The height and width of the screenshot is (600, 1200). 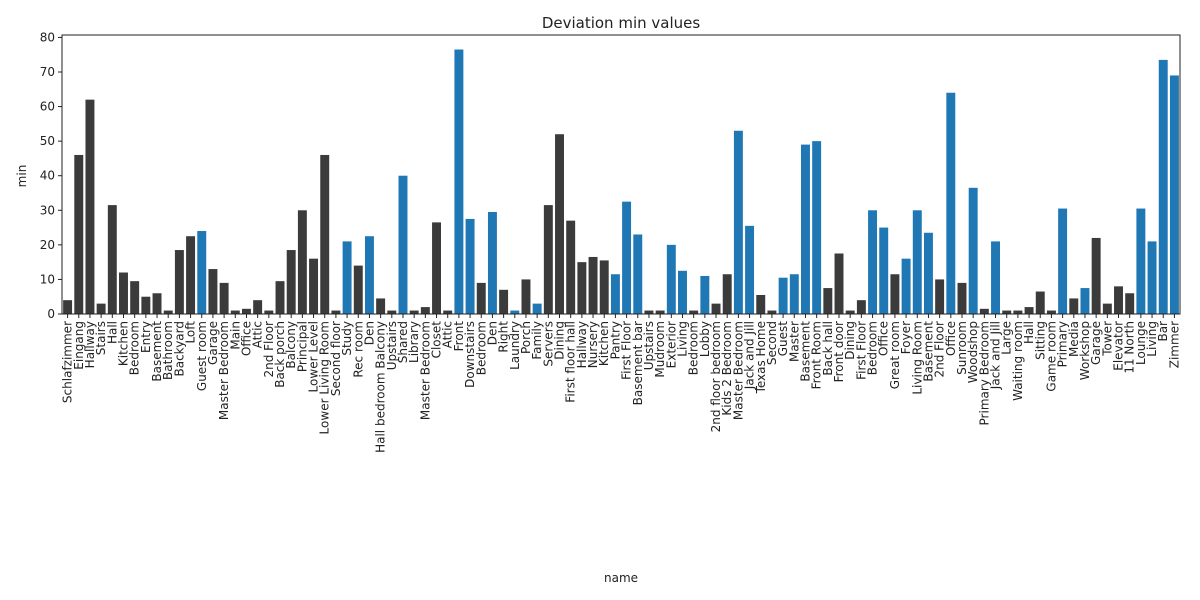 I want to click on x-tick-label: Guest room, so click(x=202, y=356).